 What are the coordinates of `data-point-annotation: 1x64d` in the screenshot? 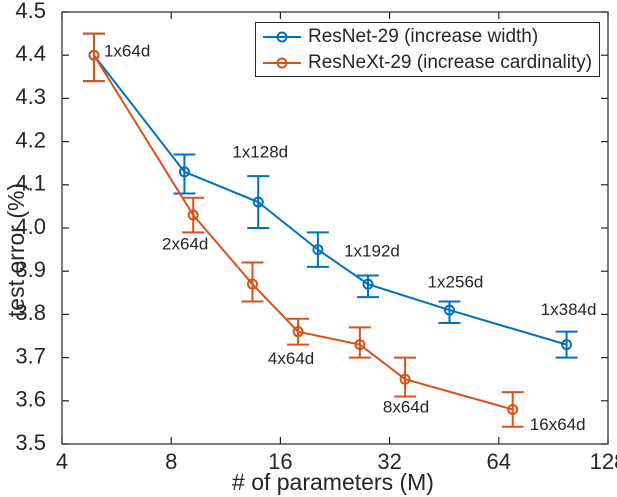 It's located at (127, 51).